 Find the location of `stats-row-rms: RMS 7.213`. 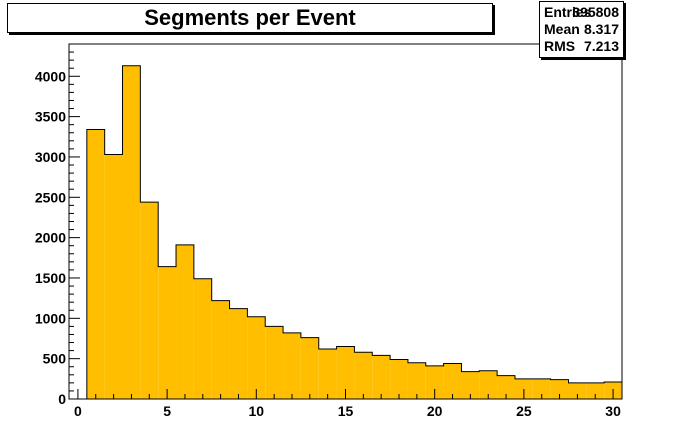

stats-row-rms: RMS 7.213 is located at coordinates (581, 46).